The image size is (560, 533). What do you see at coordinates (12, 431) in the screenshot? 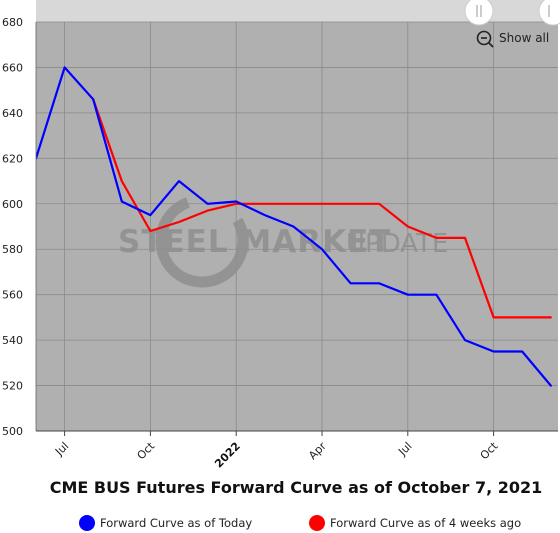
I see `y-tick-label: 500` at bounding box center [12, 431].